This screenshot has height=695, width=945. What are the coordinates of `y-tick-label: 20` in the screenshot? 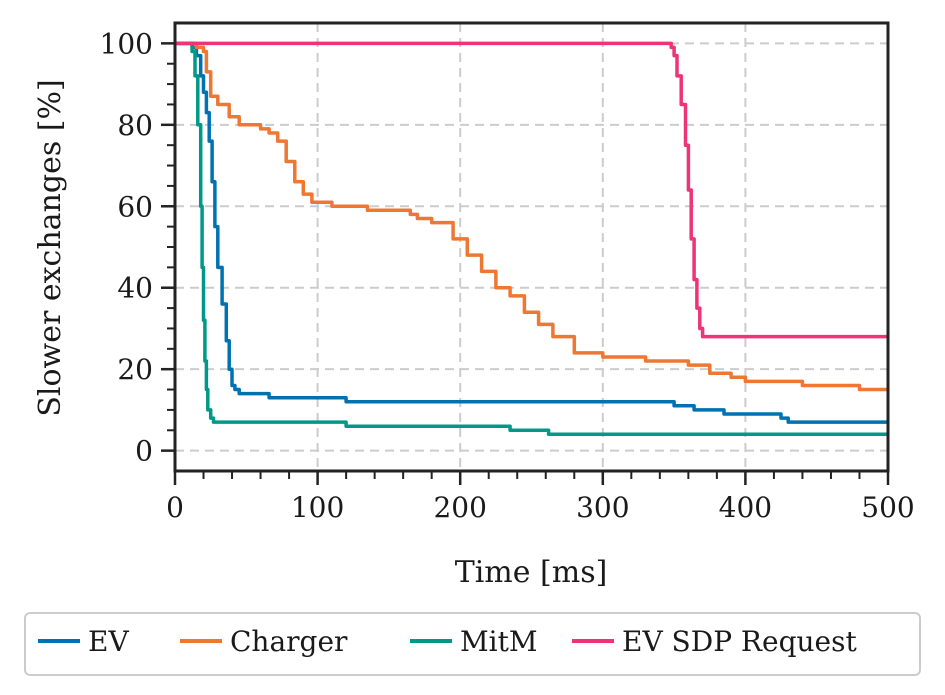 It's located at (135, 369).